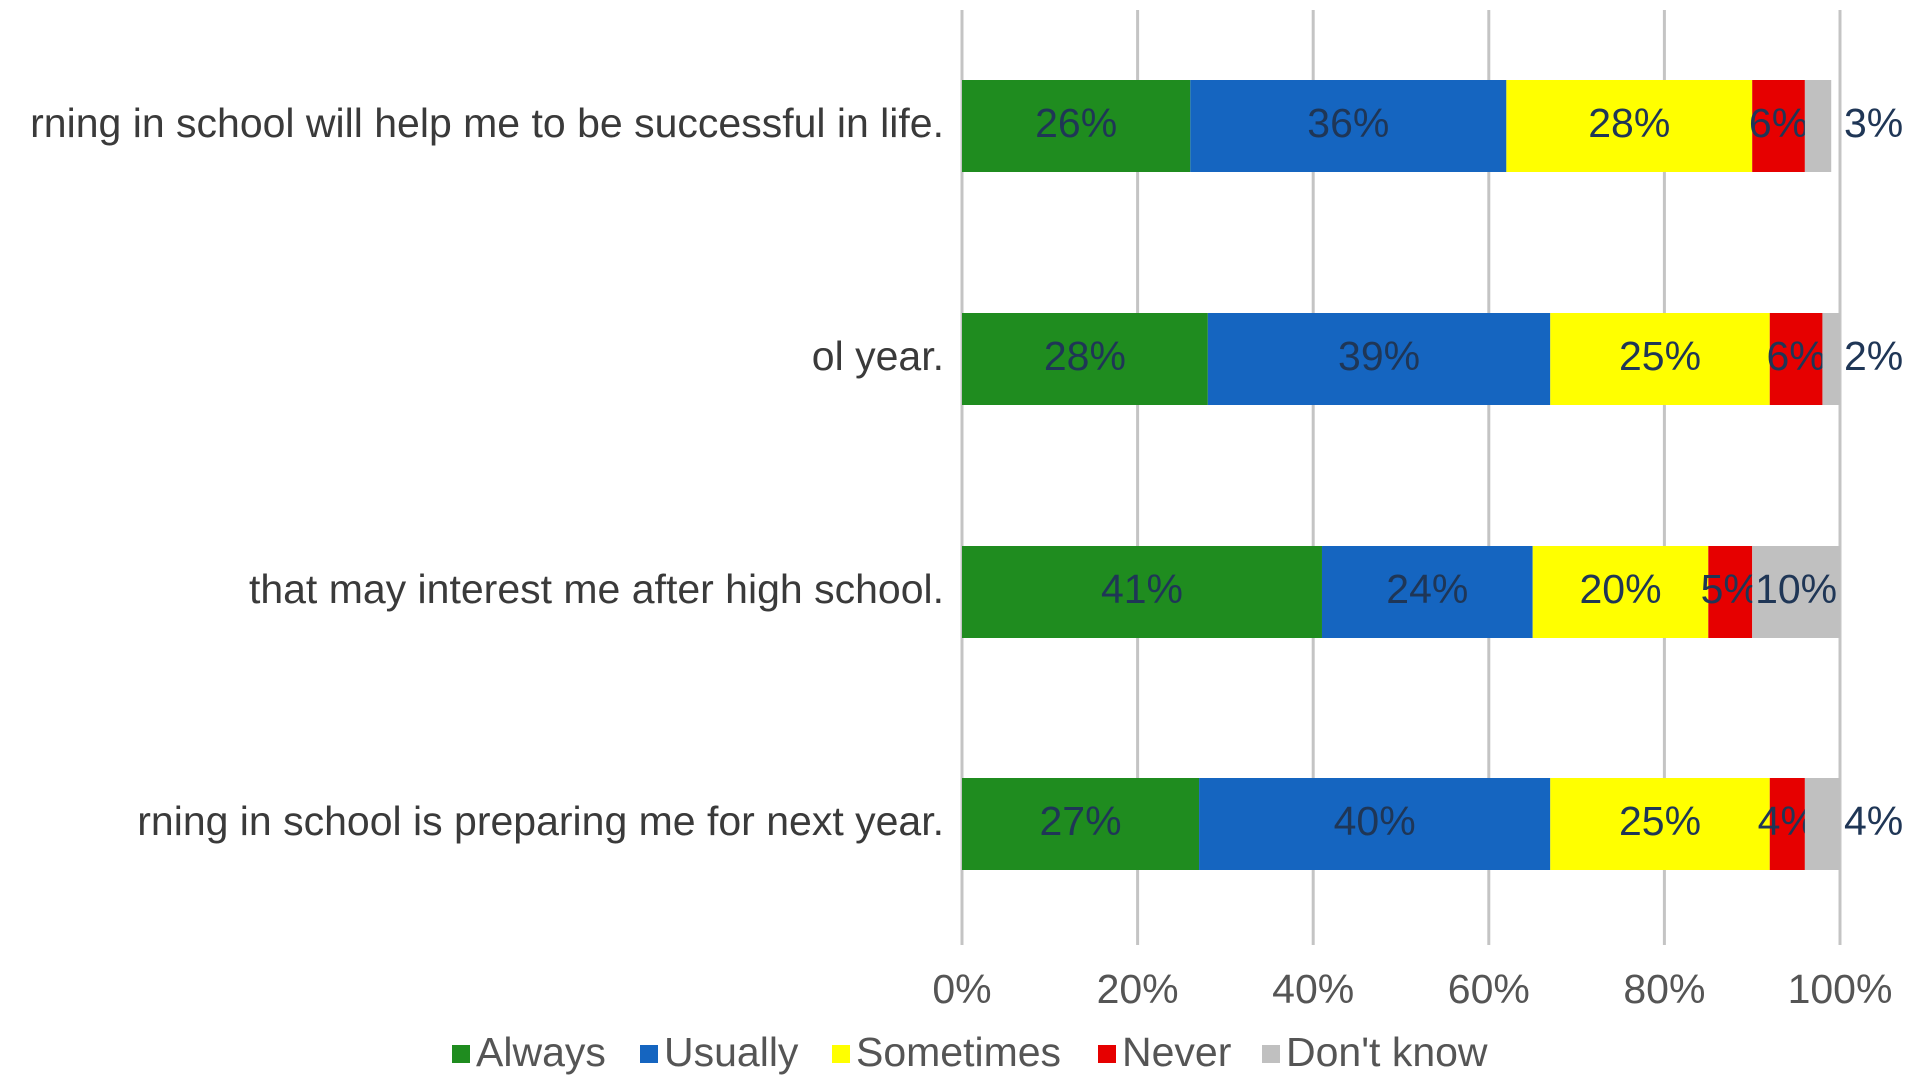  Describe the element at coordinates (1138, 989) in the screenshot. I see `x-tick-label: 20%` at that location.